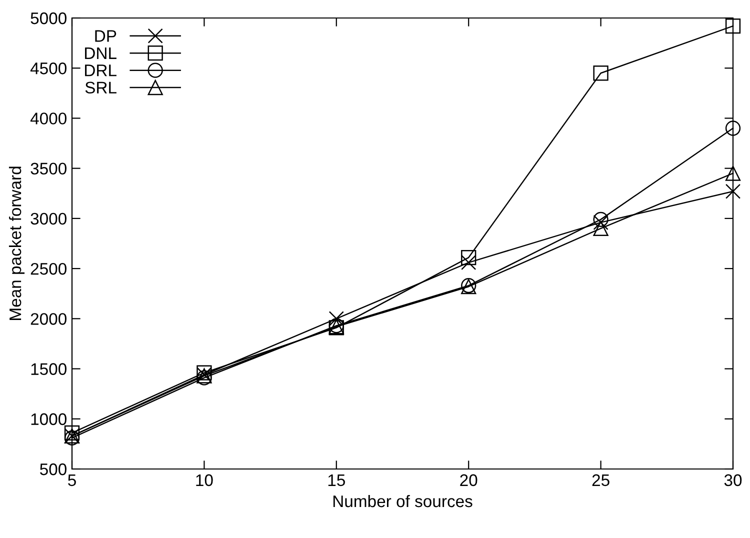  I want to click on y-tick-label: 3500, so click(48, 168).